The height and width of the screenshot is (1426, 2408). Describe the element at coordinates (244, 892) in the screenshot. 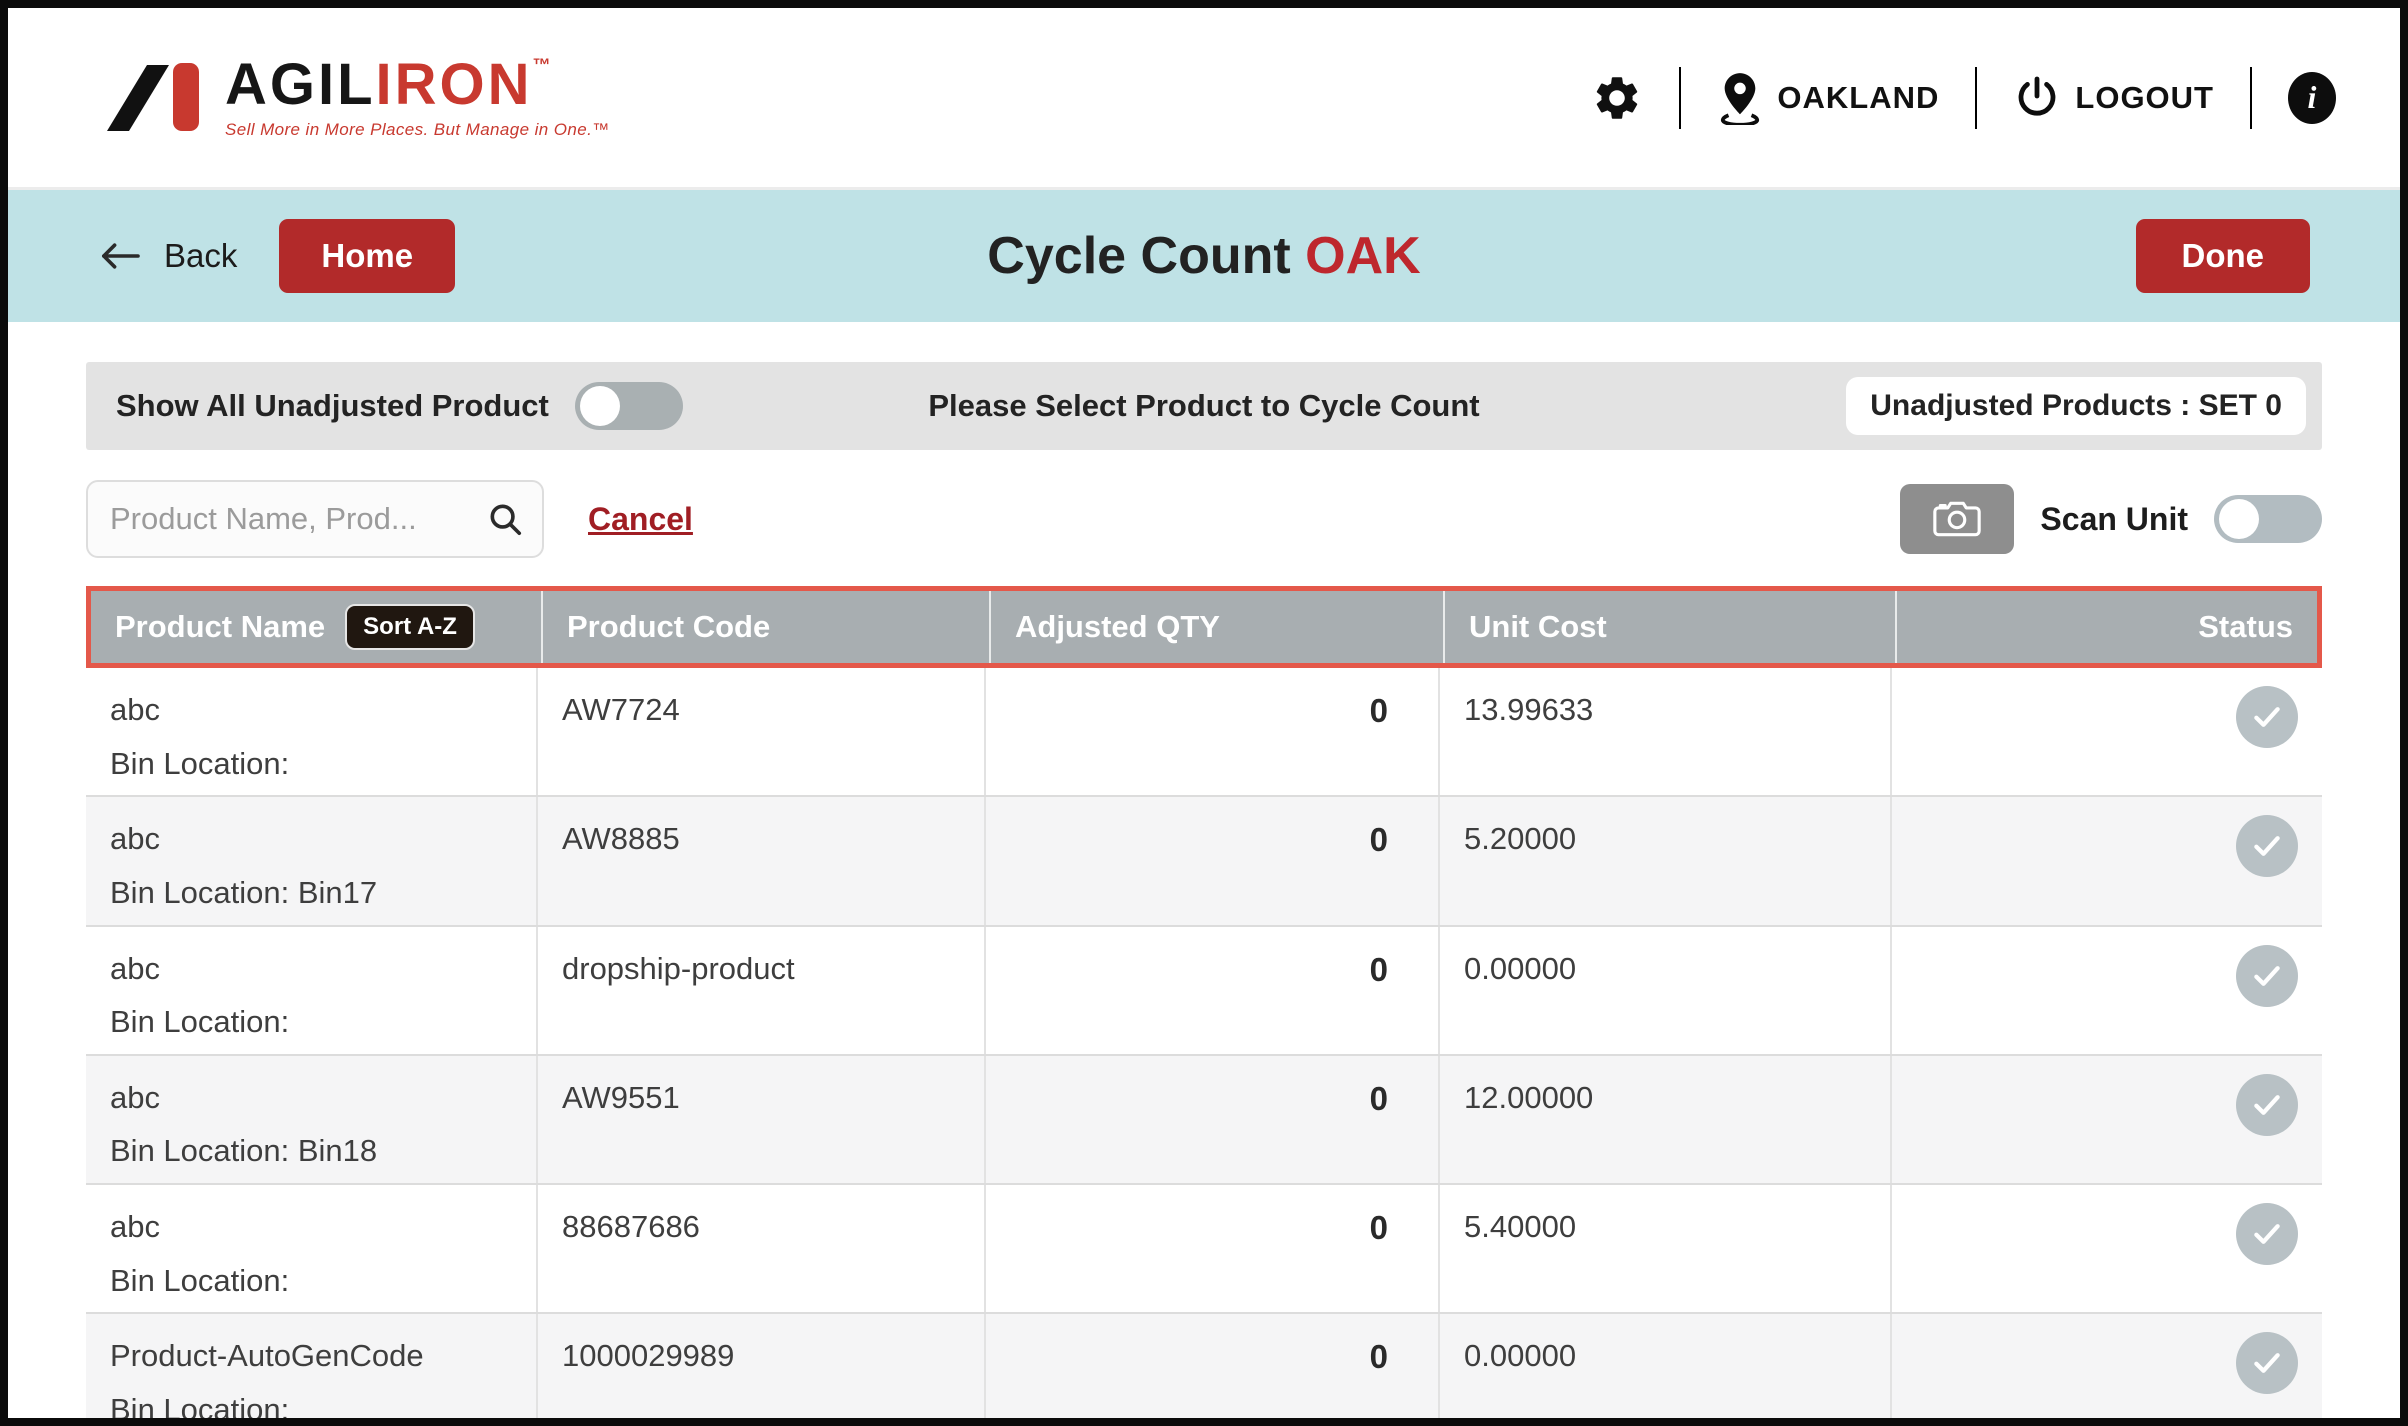

I see `bin-location: Bin Location: Bin17` at that location.